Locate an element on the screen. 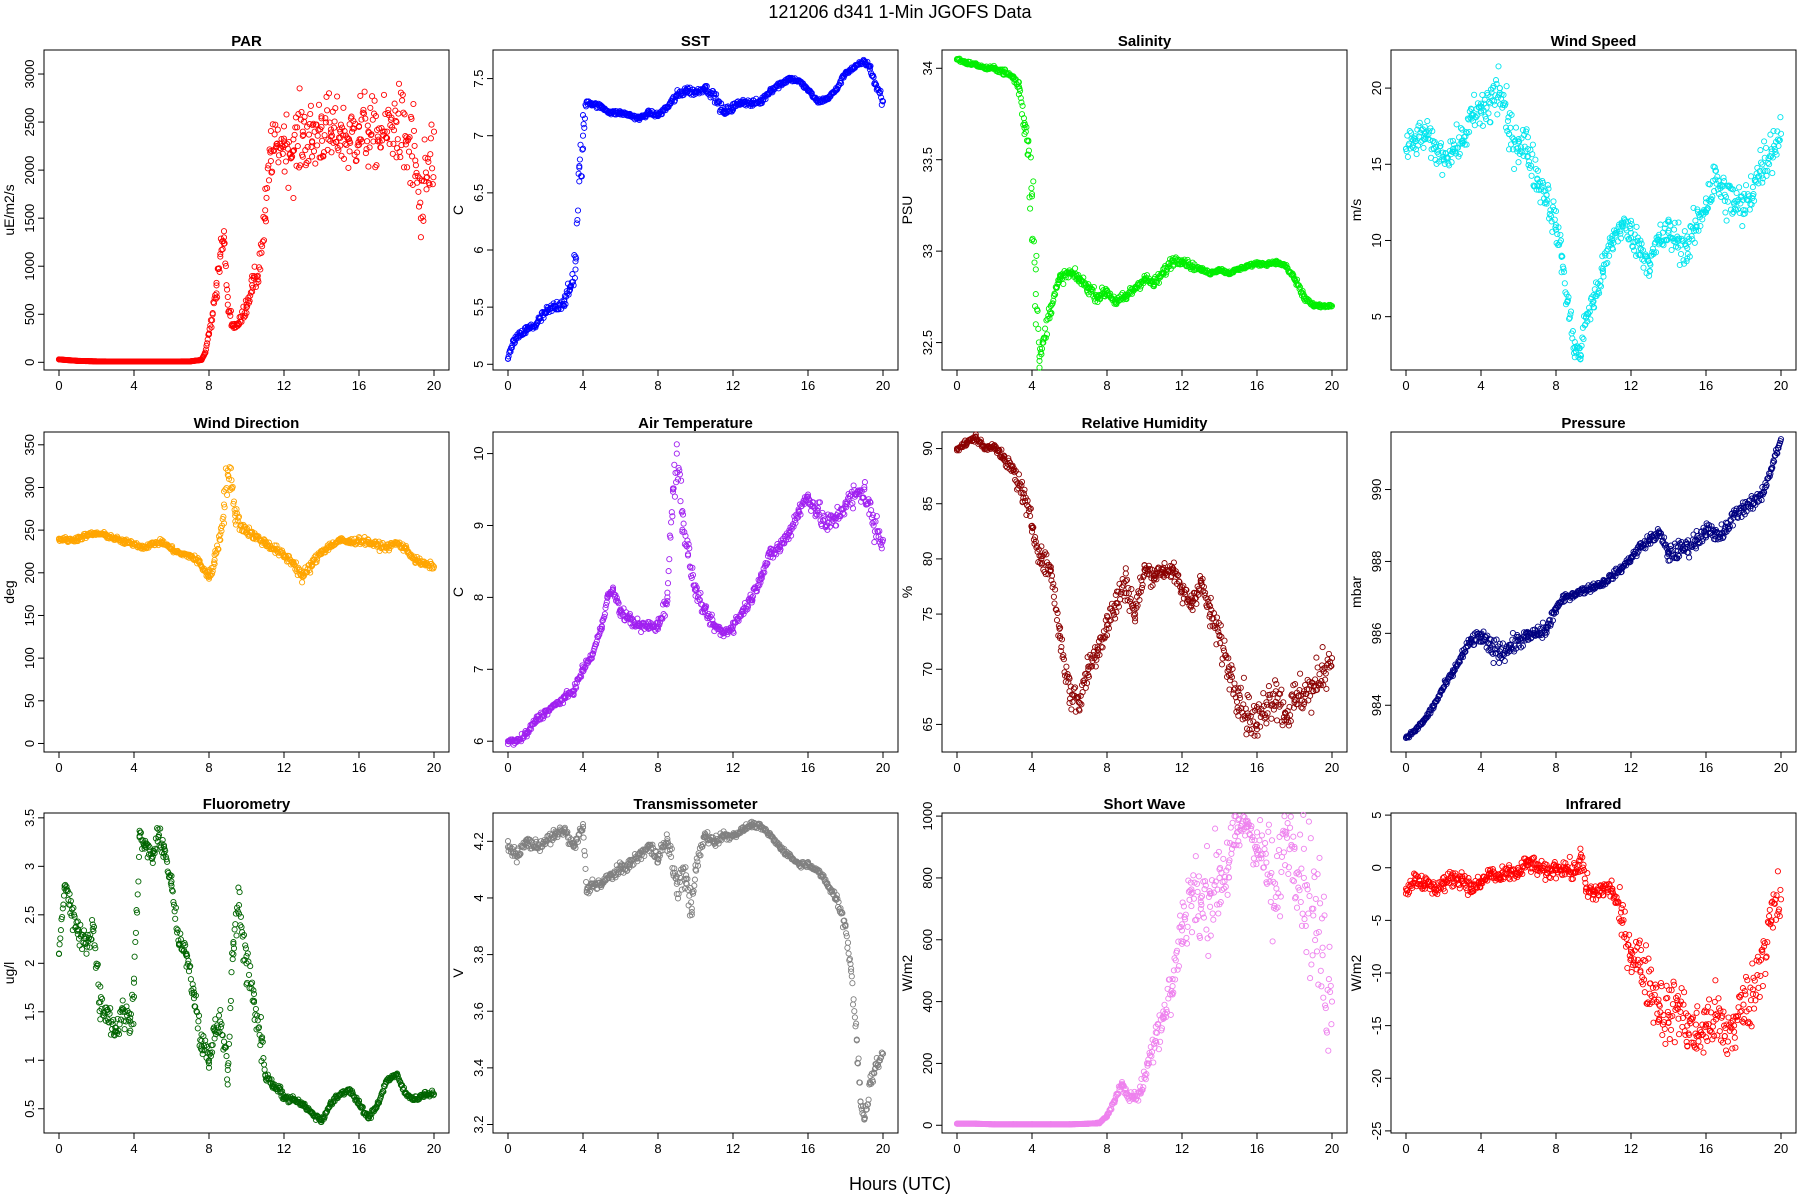  x-tick-label: 4 is located at coordinates (133, 385).